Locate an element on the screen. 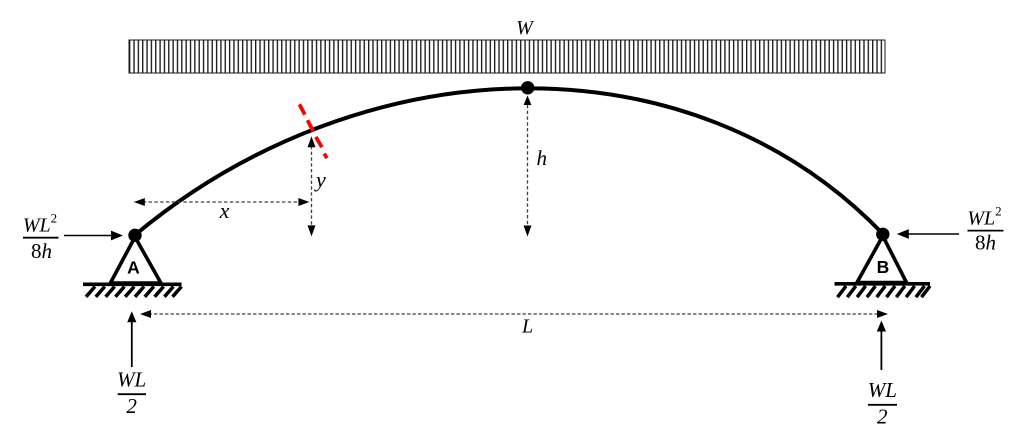  svg-text: y is located at coordinates (320, 179).